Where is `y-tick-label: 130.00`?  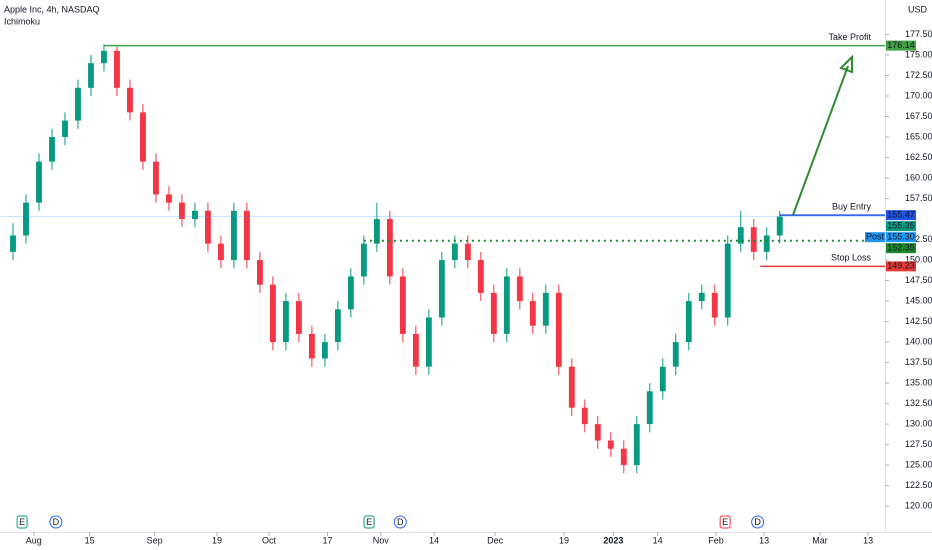 y-tick-label: 130.00 is located at coordinates (918, 423).